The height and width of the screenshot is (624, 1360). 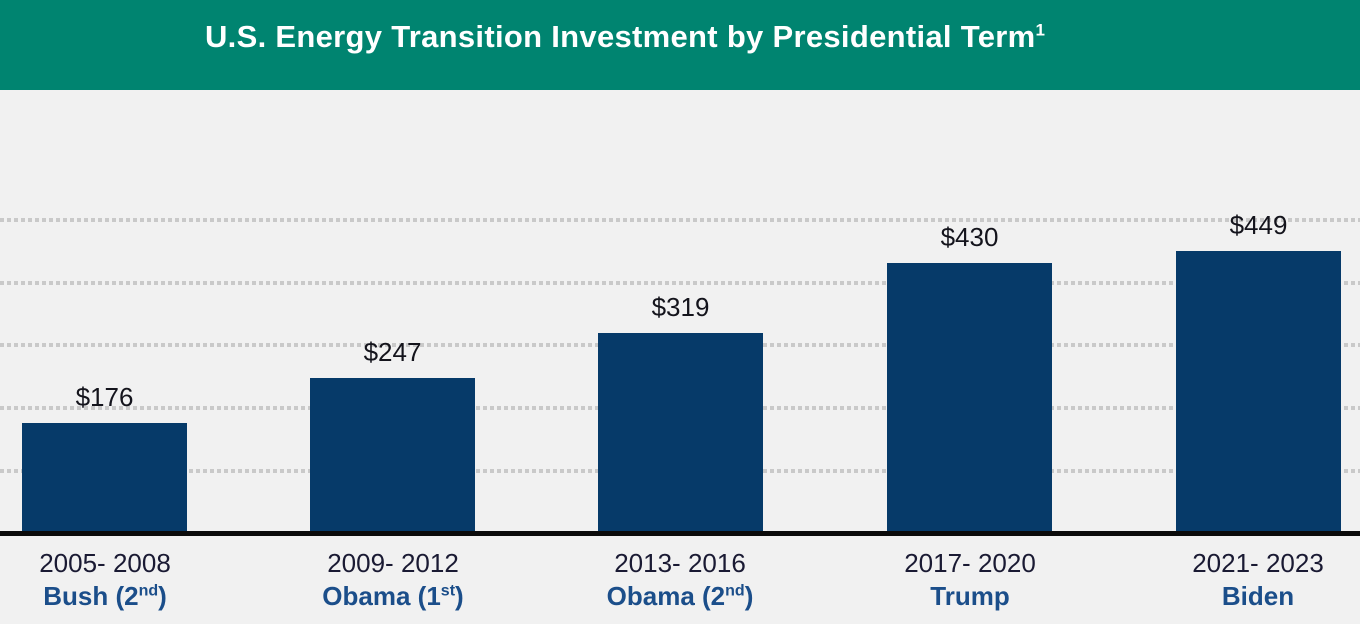 I want to click on president-name-label: Obama (1st), so click(x=393, y=596).